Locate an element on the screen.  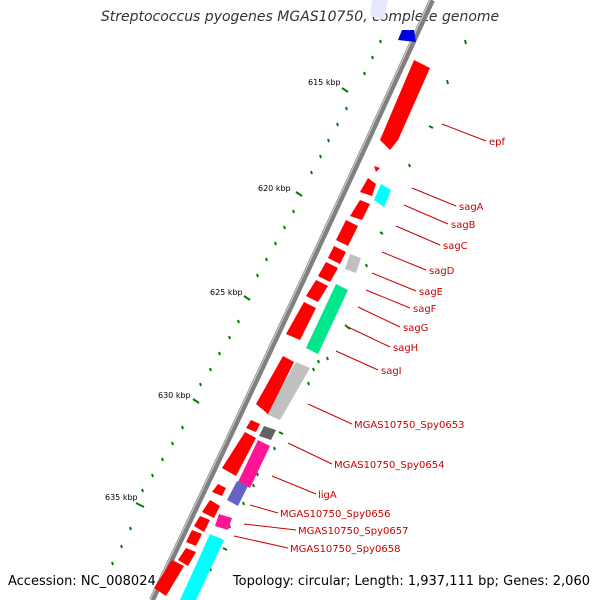
gene-0654-darkgray is located at coordinates (267, 433).